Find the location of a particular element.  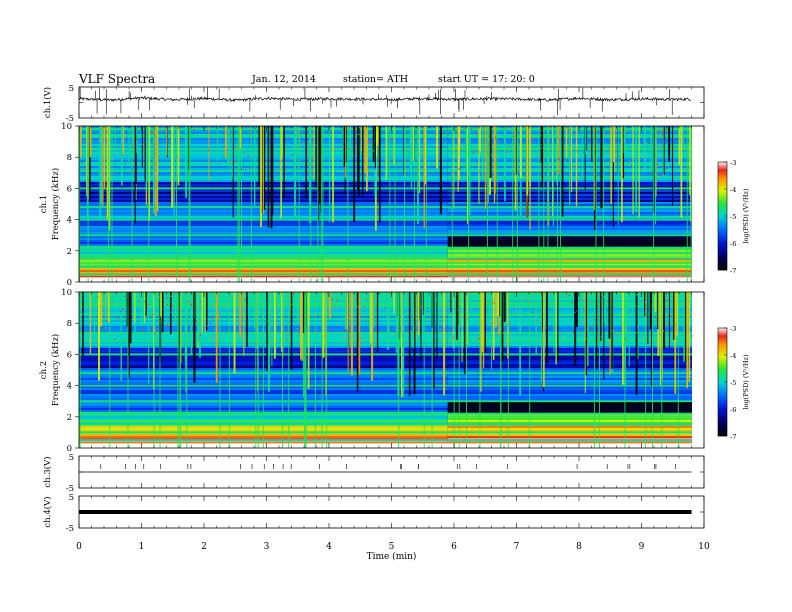

ch2-spectrogram-ylabel-channel: ch.2 is located at coordinates (44, 370).